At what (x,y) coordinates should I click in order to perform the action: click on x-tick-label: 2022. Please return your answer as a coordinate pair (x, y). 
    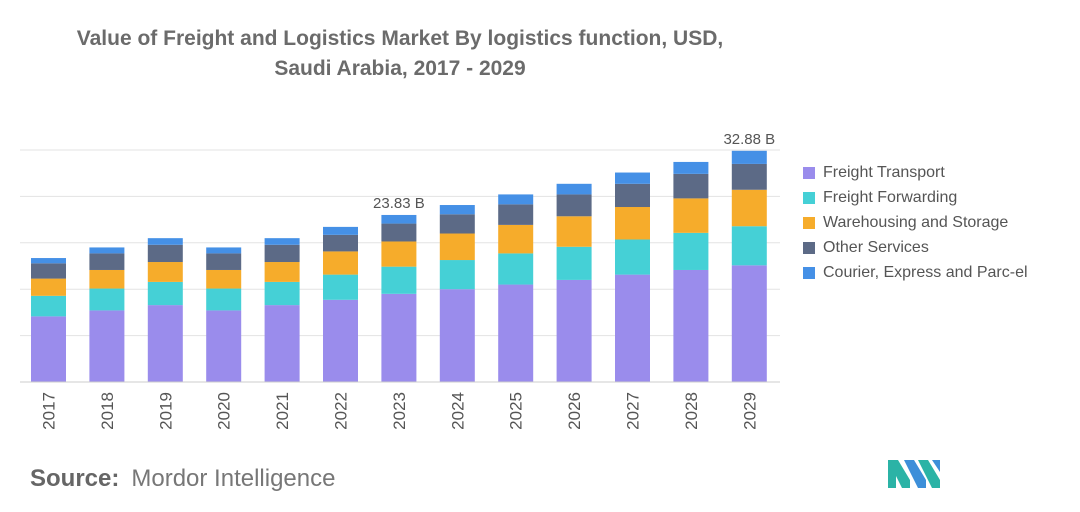
    Looking at the image, I should click on (341, 411).